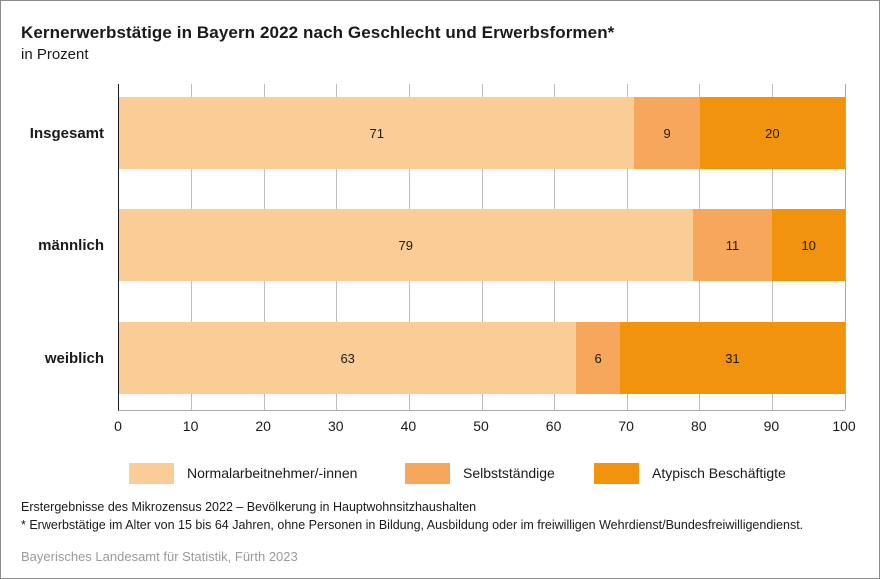 The height and width of the screenshot is (579, 880). I want to click on gridline, so click(845, 247).